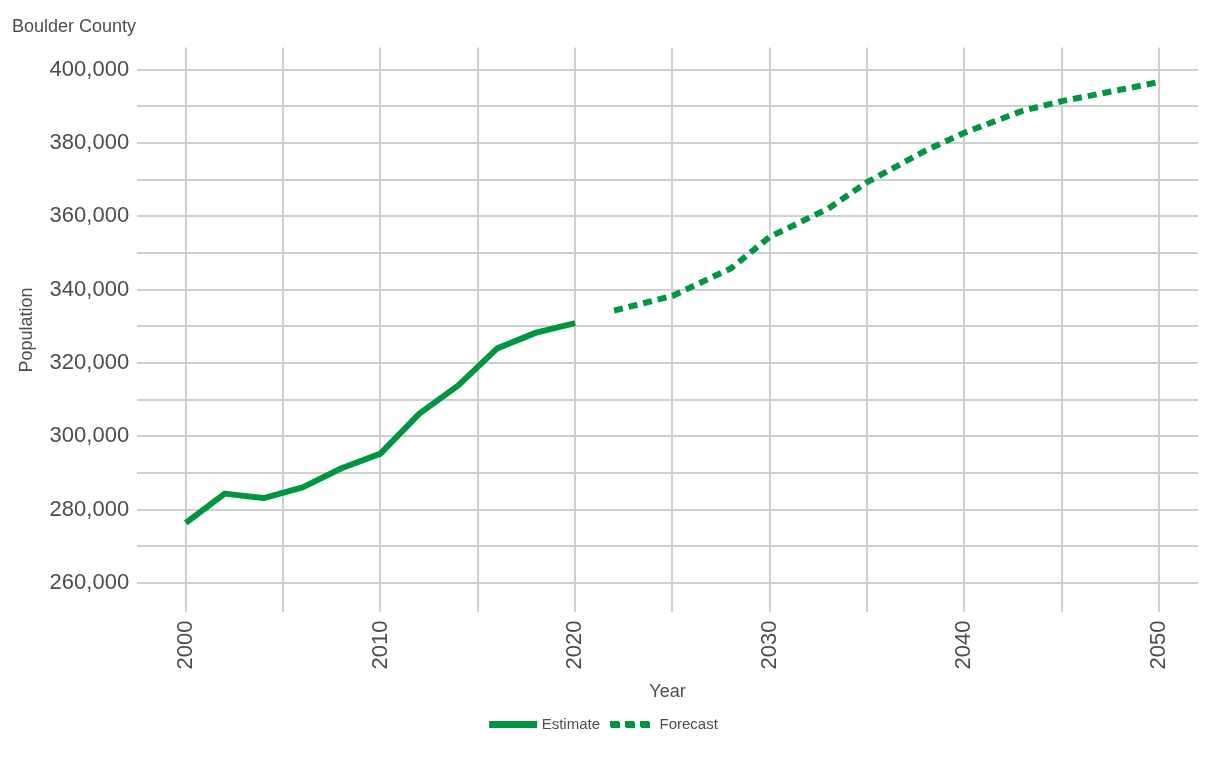 This screenshot has height=764, width=1220. I want to click on y-tick-label: 320,000, so click(89, 362).